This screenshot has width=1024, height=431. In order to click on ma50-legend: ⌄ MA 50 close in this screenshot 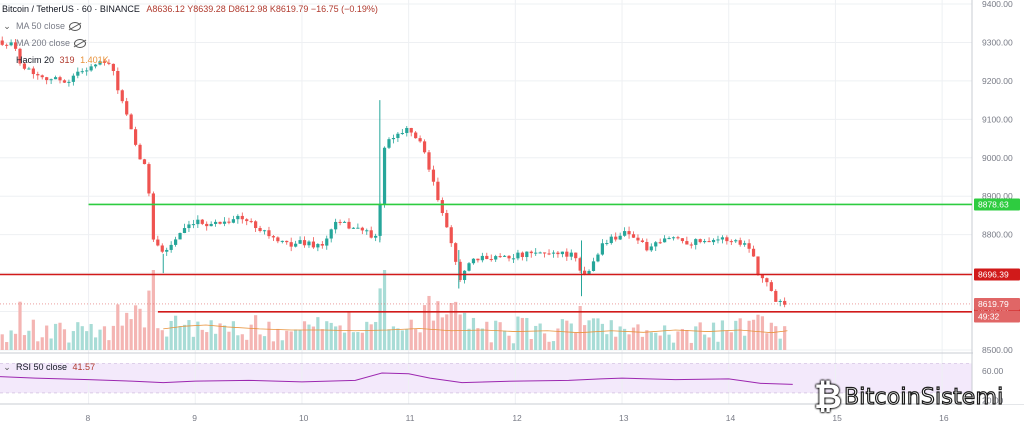, I will do `click(42, 26)`.